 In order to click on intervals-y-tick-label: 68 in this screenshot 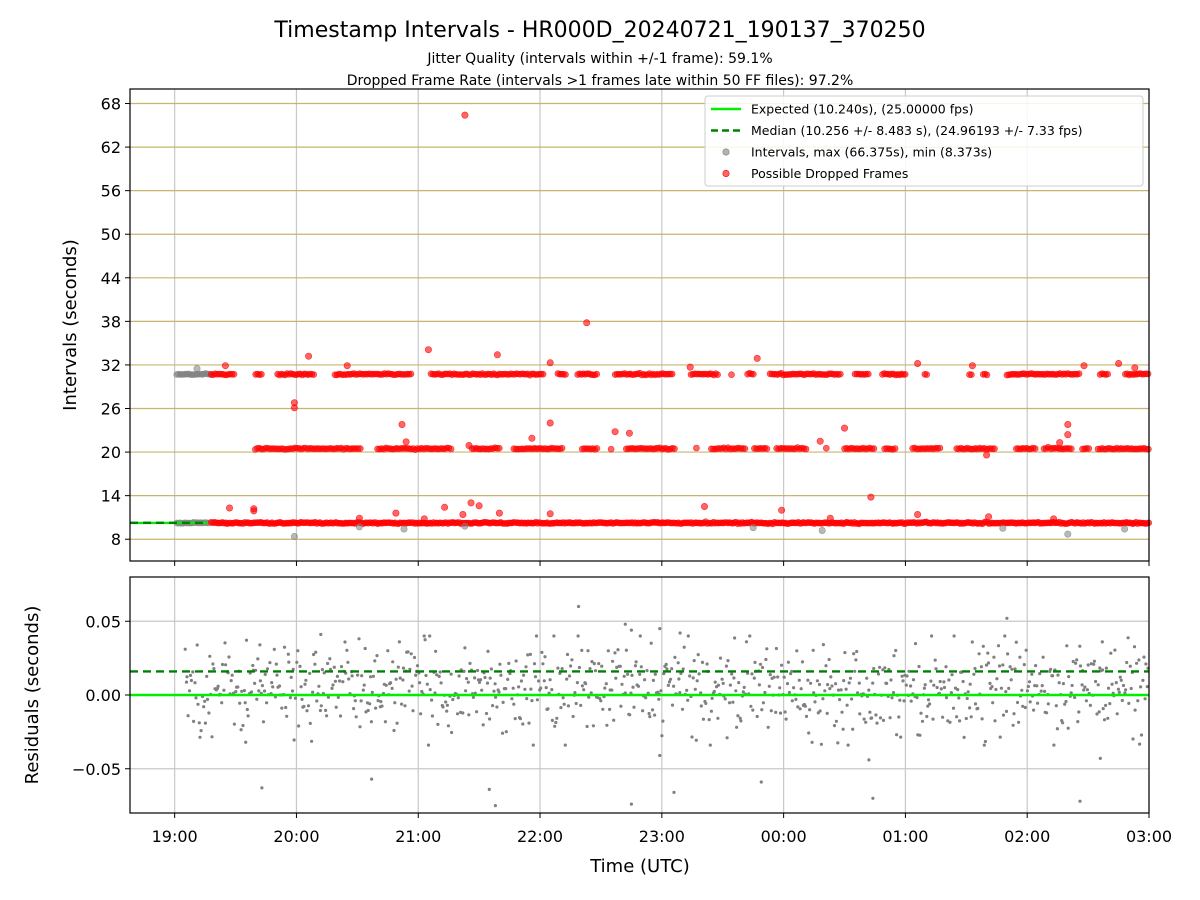, I will do `click(111, 104)`.